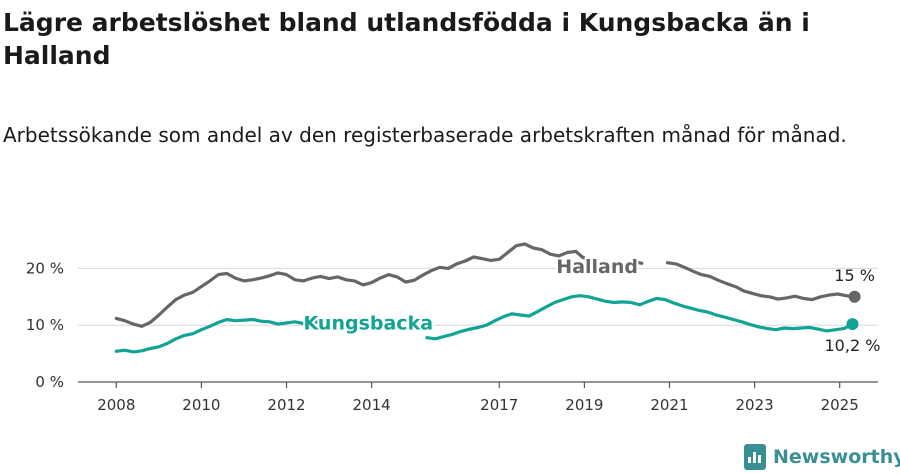  I want to click on x-tick-label: 2017, so click(499, 405).